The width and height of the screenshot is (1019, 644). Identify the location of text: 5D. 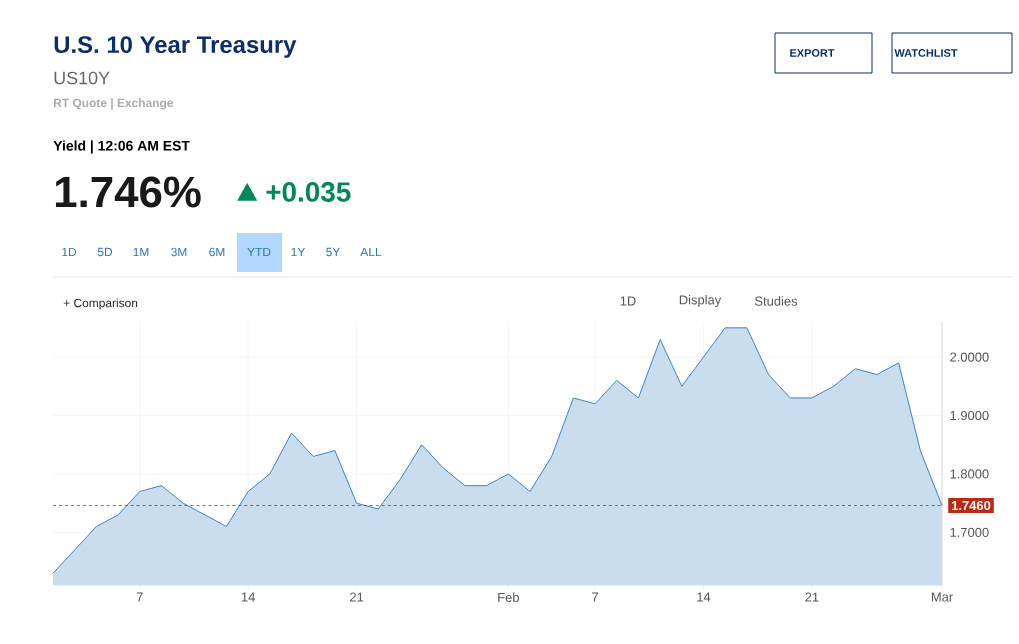
(105, 252).